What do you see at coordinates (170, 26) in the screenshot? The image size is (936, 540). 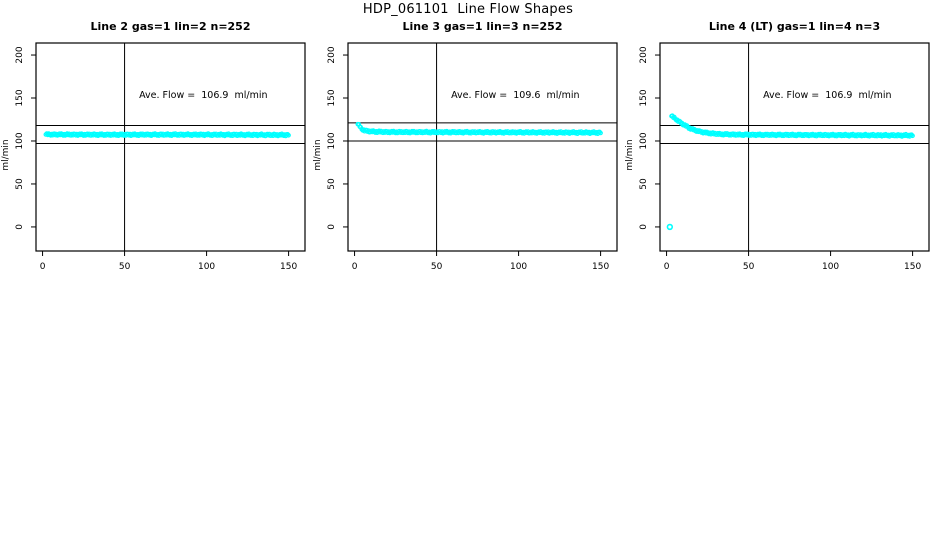 I see `panel-title: Line 2 gas=1 lin=2 n=252` at bounding box center [170, 26].